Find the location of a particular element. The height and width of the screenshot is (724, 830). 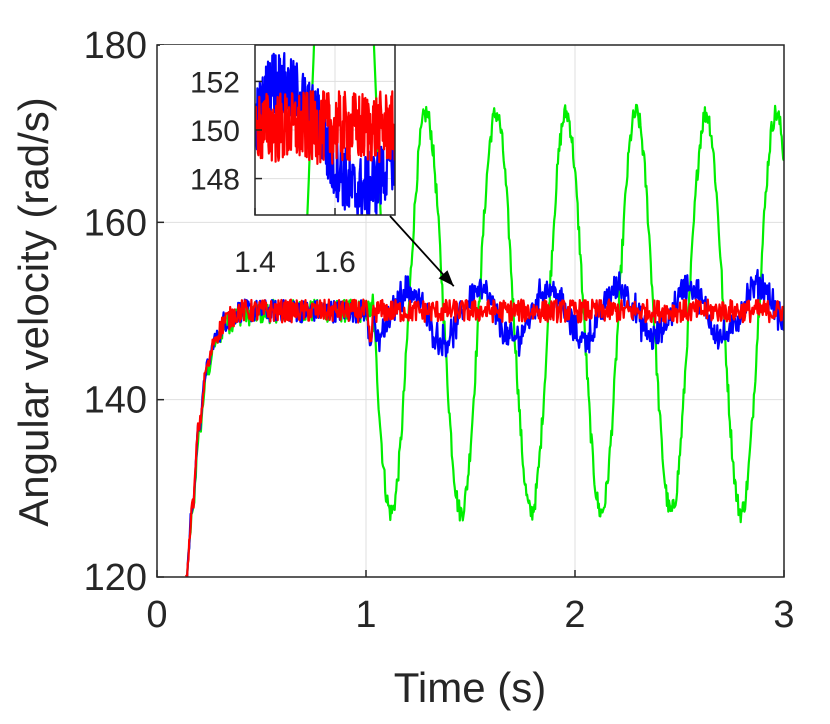

main-x-tick-label: 3 is located at coordinates (783, 615).